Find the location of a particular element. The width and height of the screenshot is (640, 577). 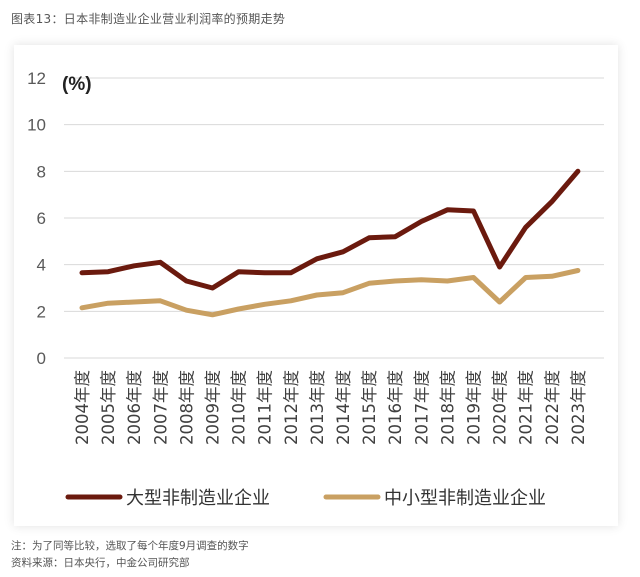

x-tick-label: 2021年度 is located at coordinates (526, 407).